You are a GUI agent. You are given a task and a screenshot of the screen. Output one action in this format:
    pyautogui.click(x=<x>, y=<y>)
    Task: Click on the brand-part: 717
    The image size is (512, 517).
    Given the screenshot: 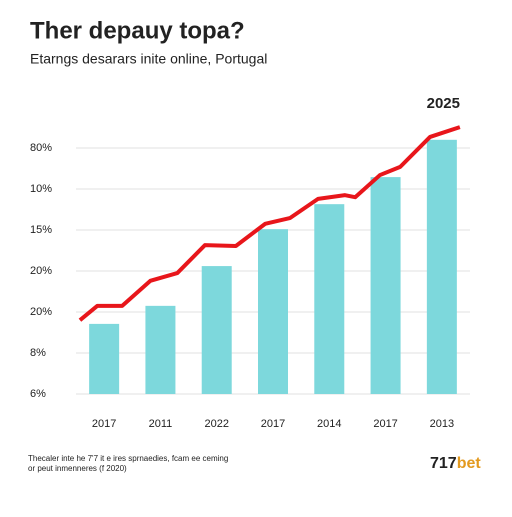 What is the action you would take?
    pyautogui.click(x=443, y=463)
    